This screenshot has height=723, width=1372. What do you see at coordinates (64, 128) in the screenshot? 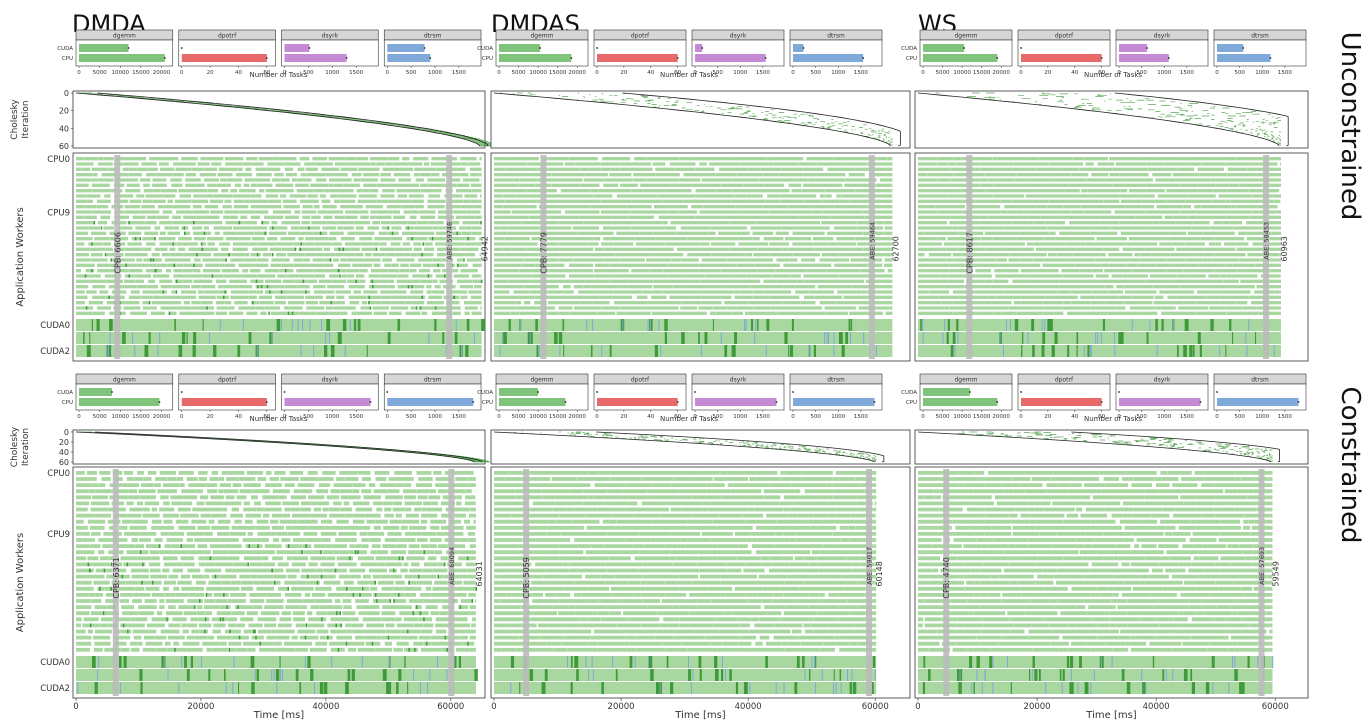
I see `iter-tick-label: 40` at bounding box center [64, 128].